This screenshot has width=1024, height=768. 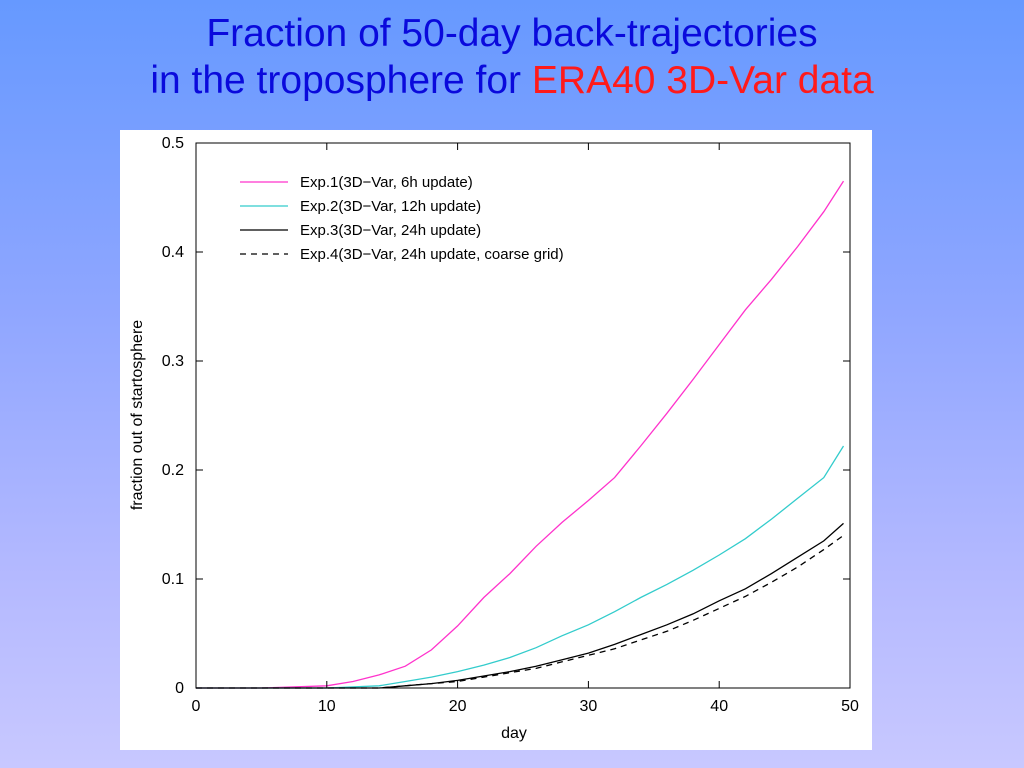 I want to click on y-tick-label: 0.1, so click(x=173, y=579).